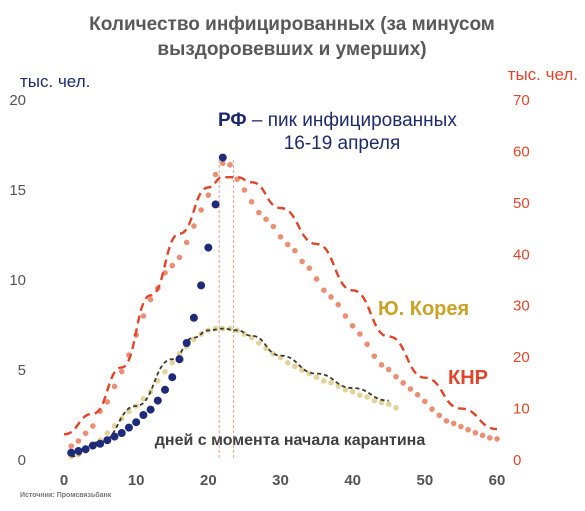  What do you see at coordinates (521, 357) in the screenshot?
I see `right-tick-label: 20` at bounding box center [521, 357].